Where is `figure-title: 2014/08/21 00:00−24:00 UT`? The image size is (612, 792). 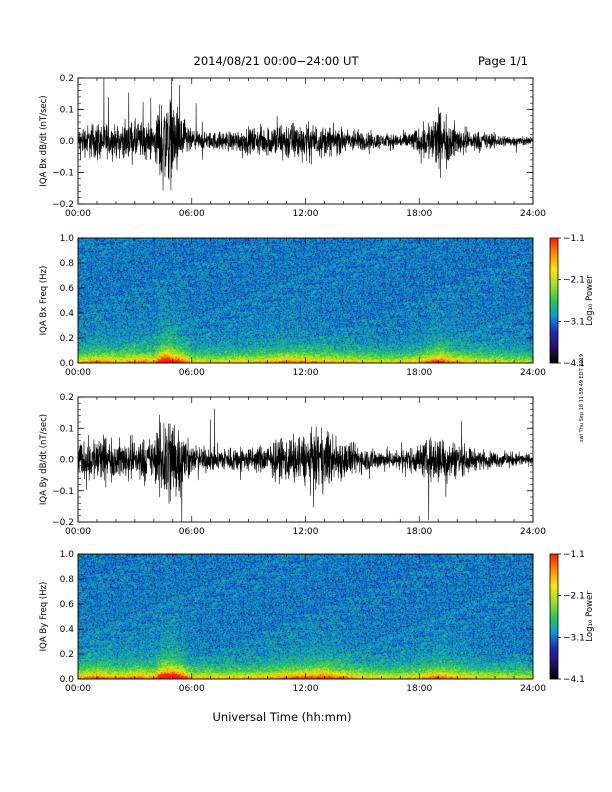 figure-title: 2014/08/21 00:00−24:00 UT is located at coordinates (277, 61).